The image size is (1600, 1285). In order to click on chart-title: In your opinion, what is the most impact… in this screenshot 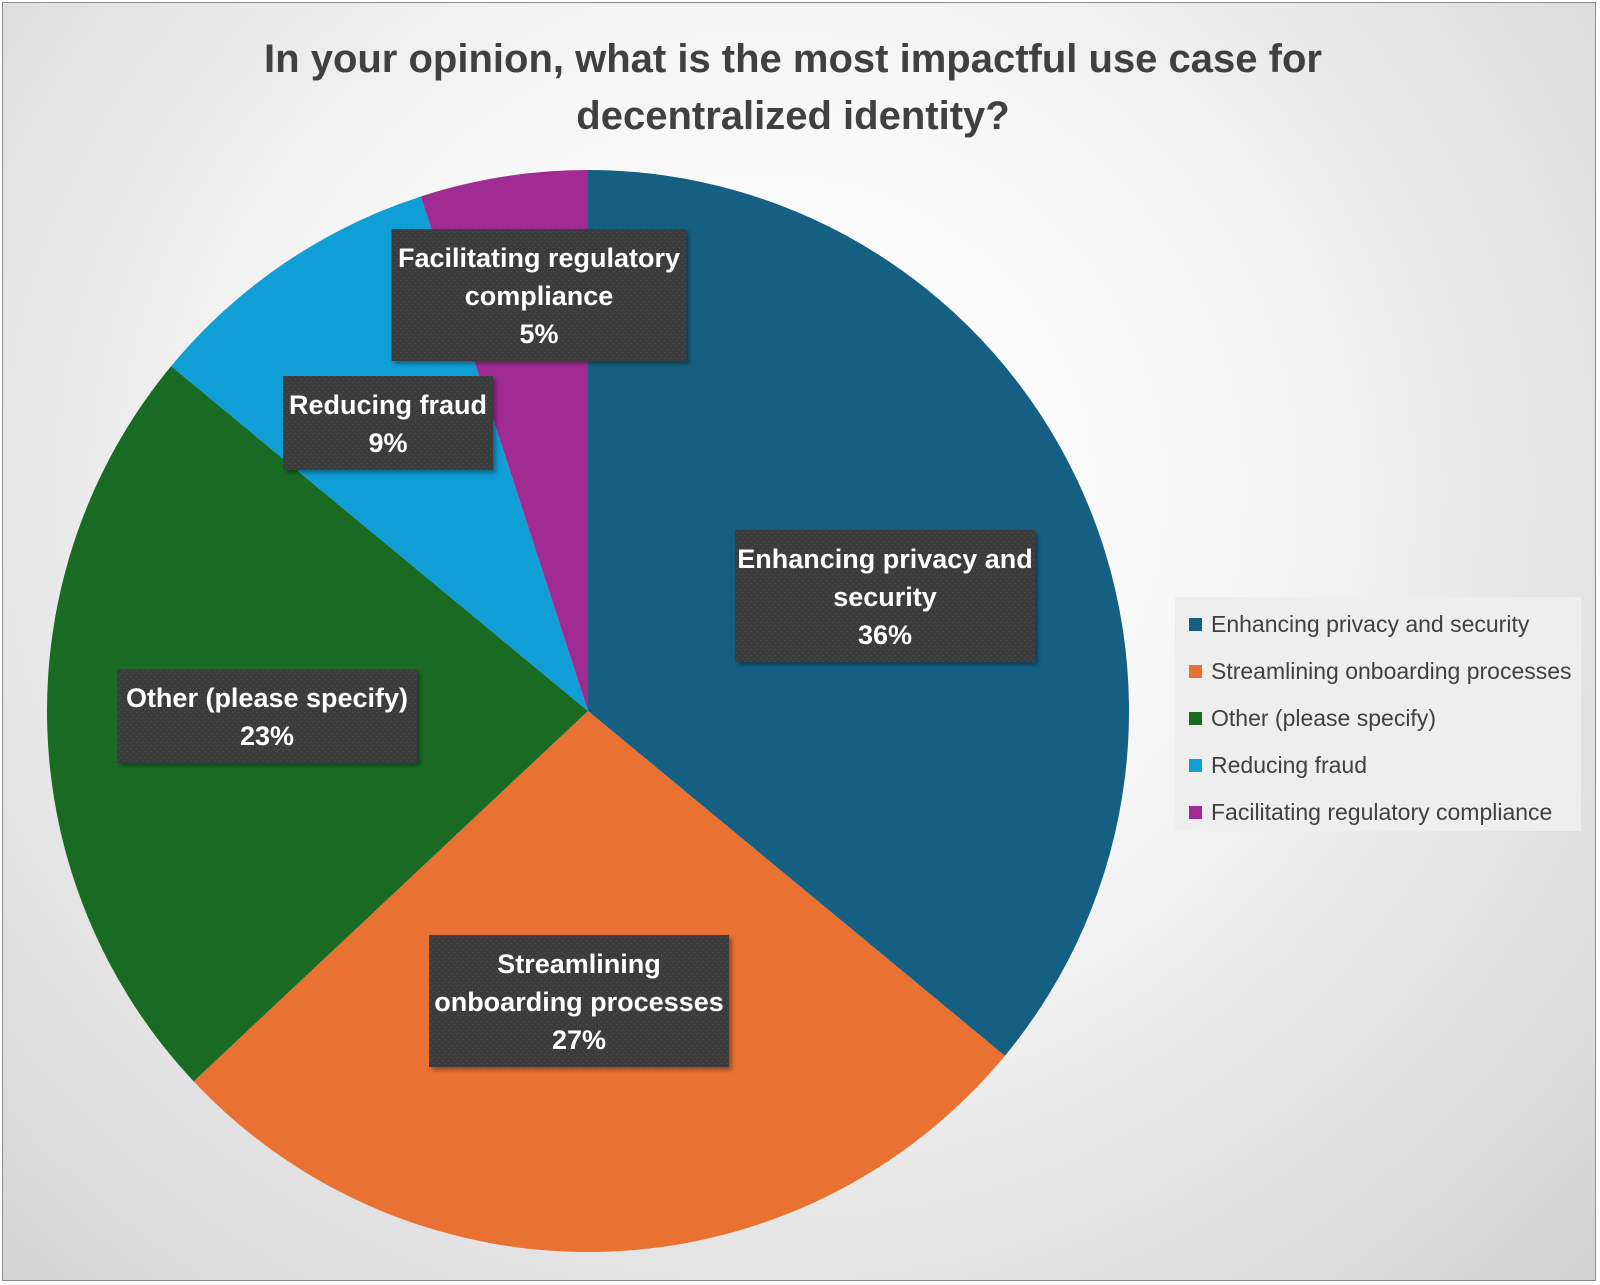, I will do `click(793, 88)`.